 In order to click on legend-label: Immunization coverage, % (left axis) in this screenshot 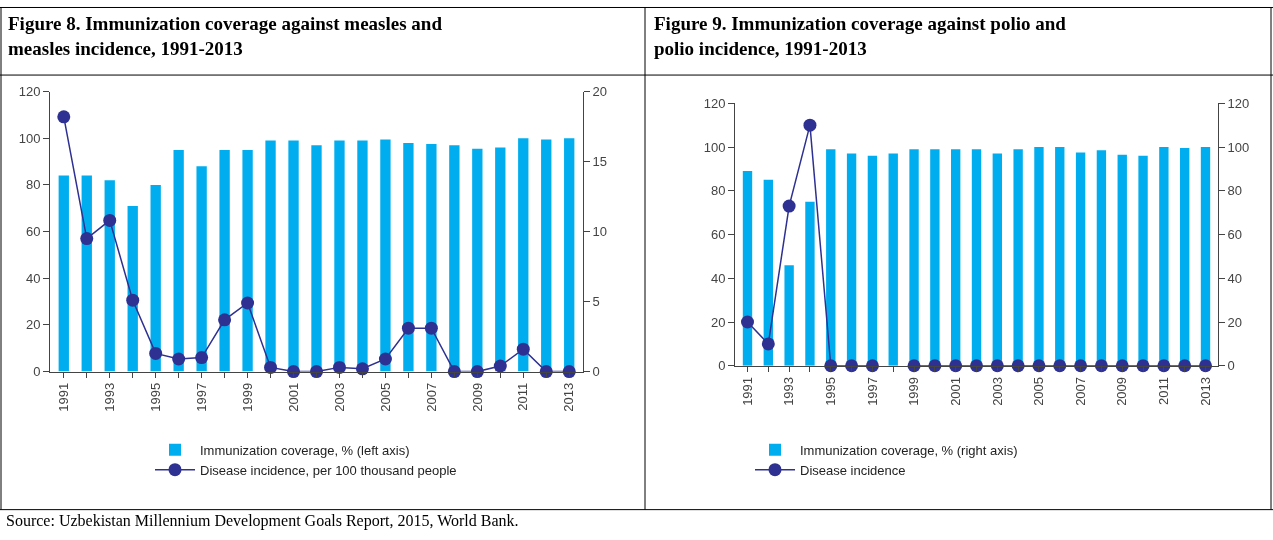, I will do `click(305, 450)`.